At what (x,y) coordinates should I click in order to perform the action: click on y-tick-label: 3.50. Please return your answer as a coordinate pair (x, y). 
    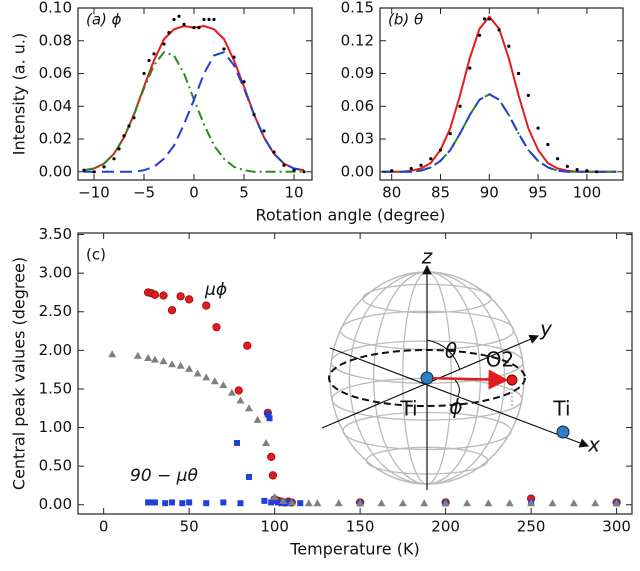
    Looking at the image, I should click on (55, 234).